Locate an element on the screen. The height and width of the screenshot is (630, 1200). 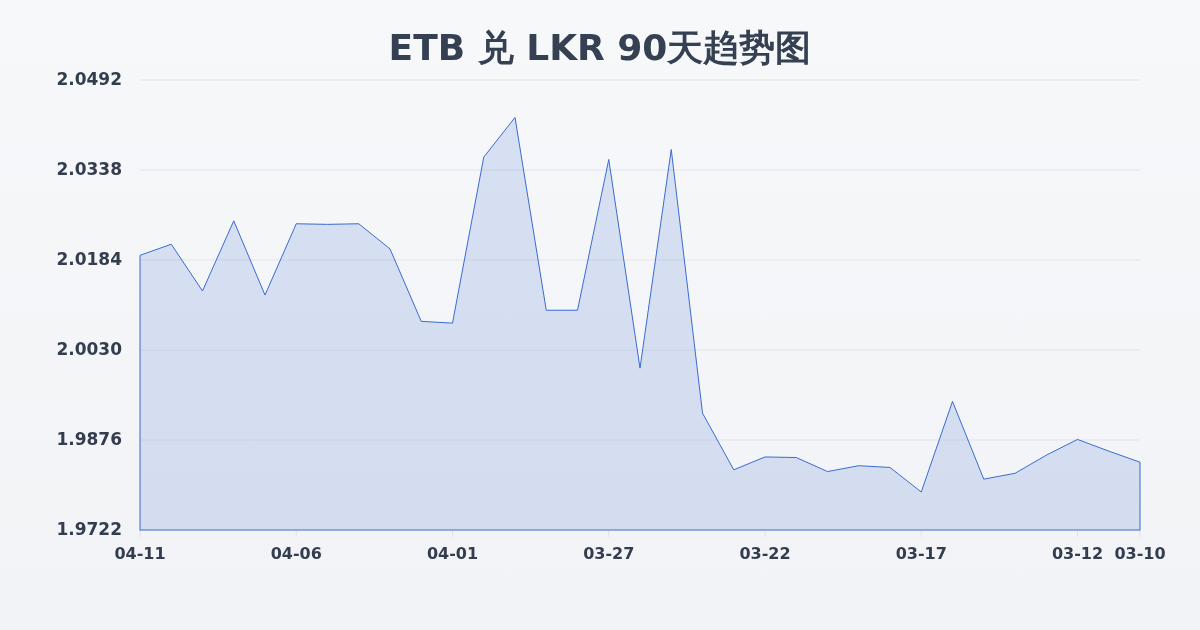
x-tick-label: 04-01 is located at coordinates (452, 553).